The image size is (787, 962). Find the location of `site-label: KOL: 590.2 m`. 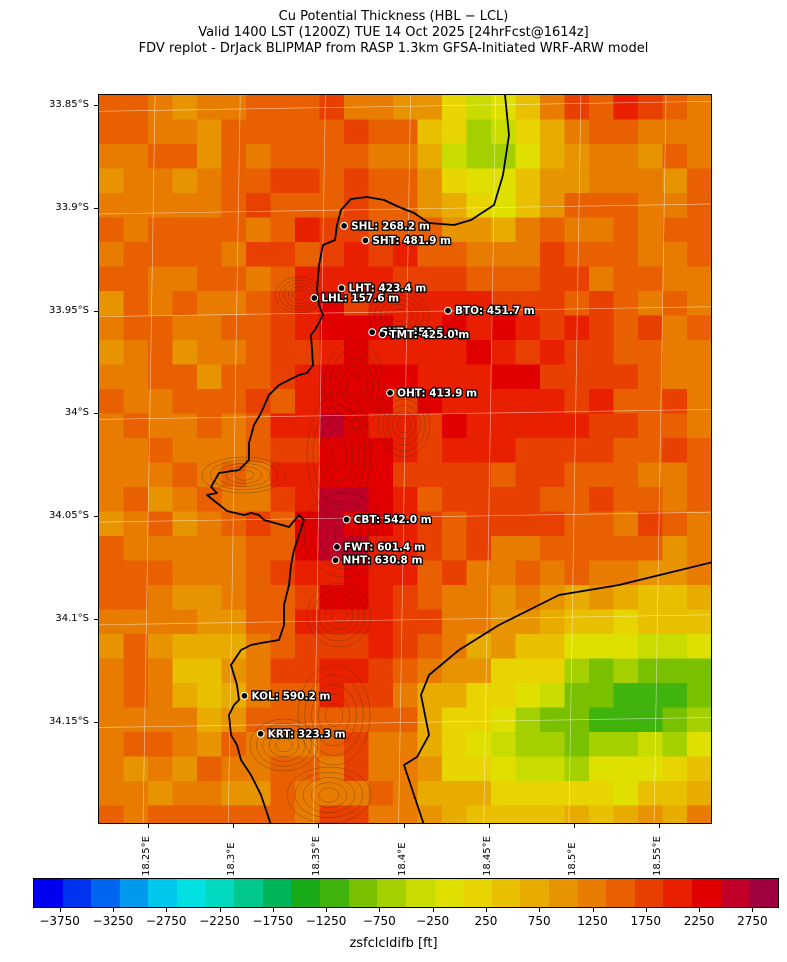

site-label: KOL: 590.2 m is located at coordinates (290, 696).